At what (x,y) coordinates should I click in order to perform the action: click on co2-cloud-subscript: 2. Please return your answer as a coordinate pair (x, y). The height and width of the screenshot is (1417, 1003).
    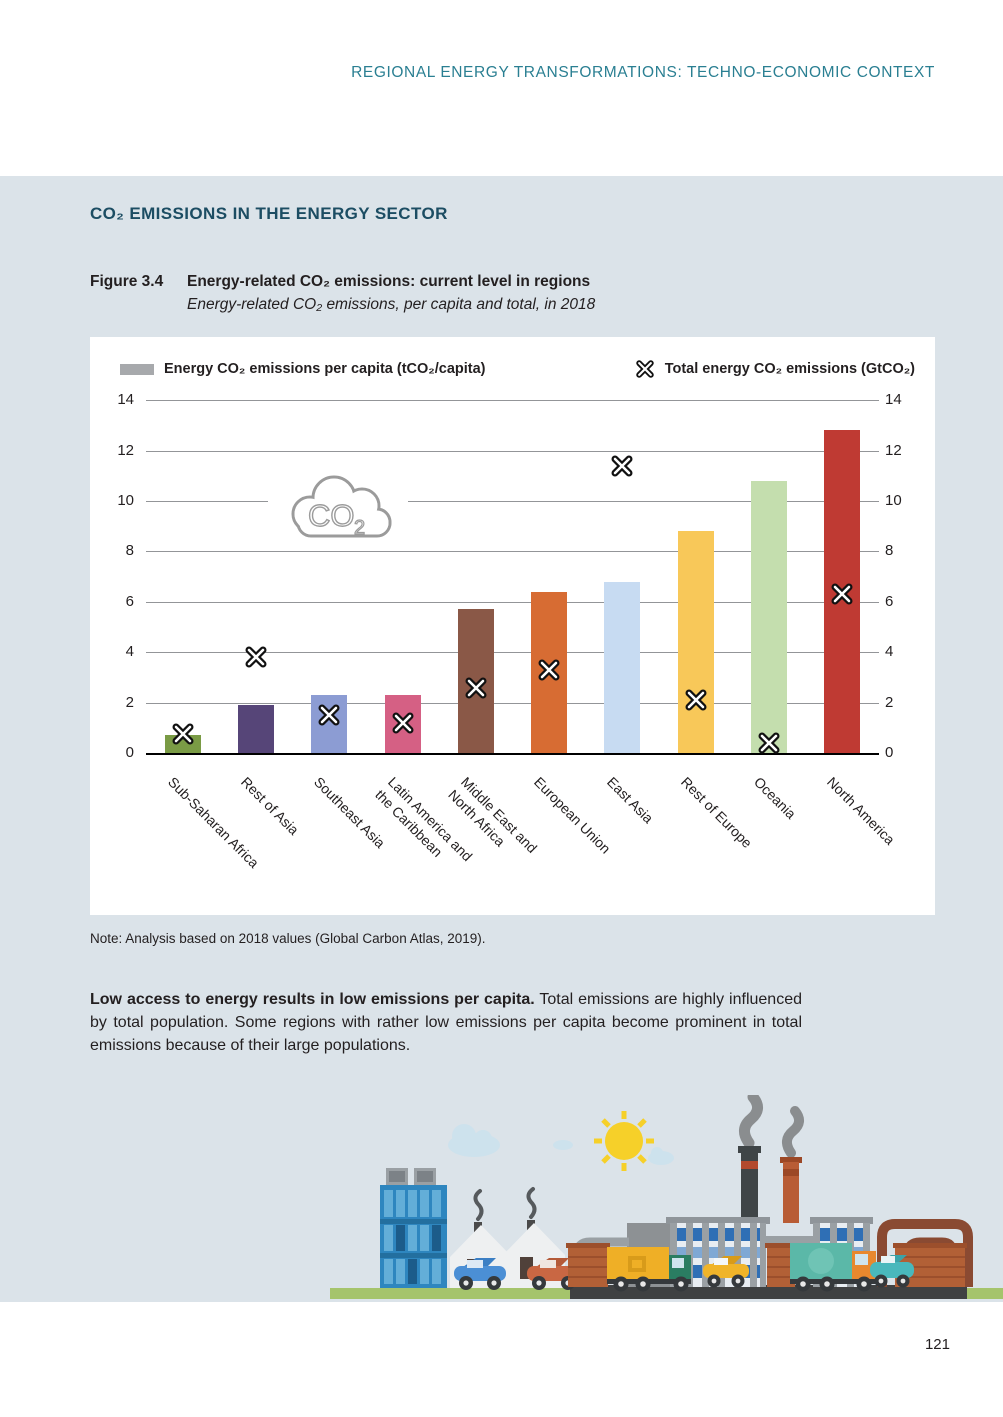
    Looking at the image, I should click on (359, 528).